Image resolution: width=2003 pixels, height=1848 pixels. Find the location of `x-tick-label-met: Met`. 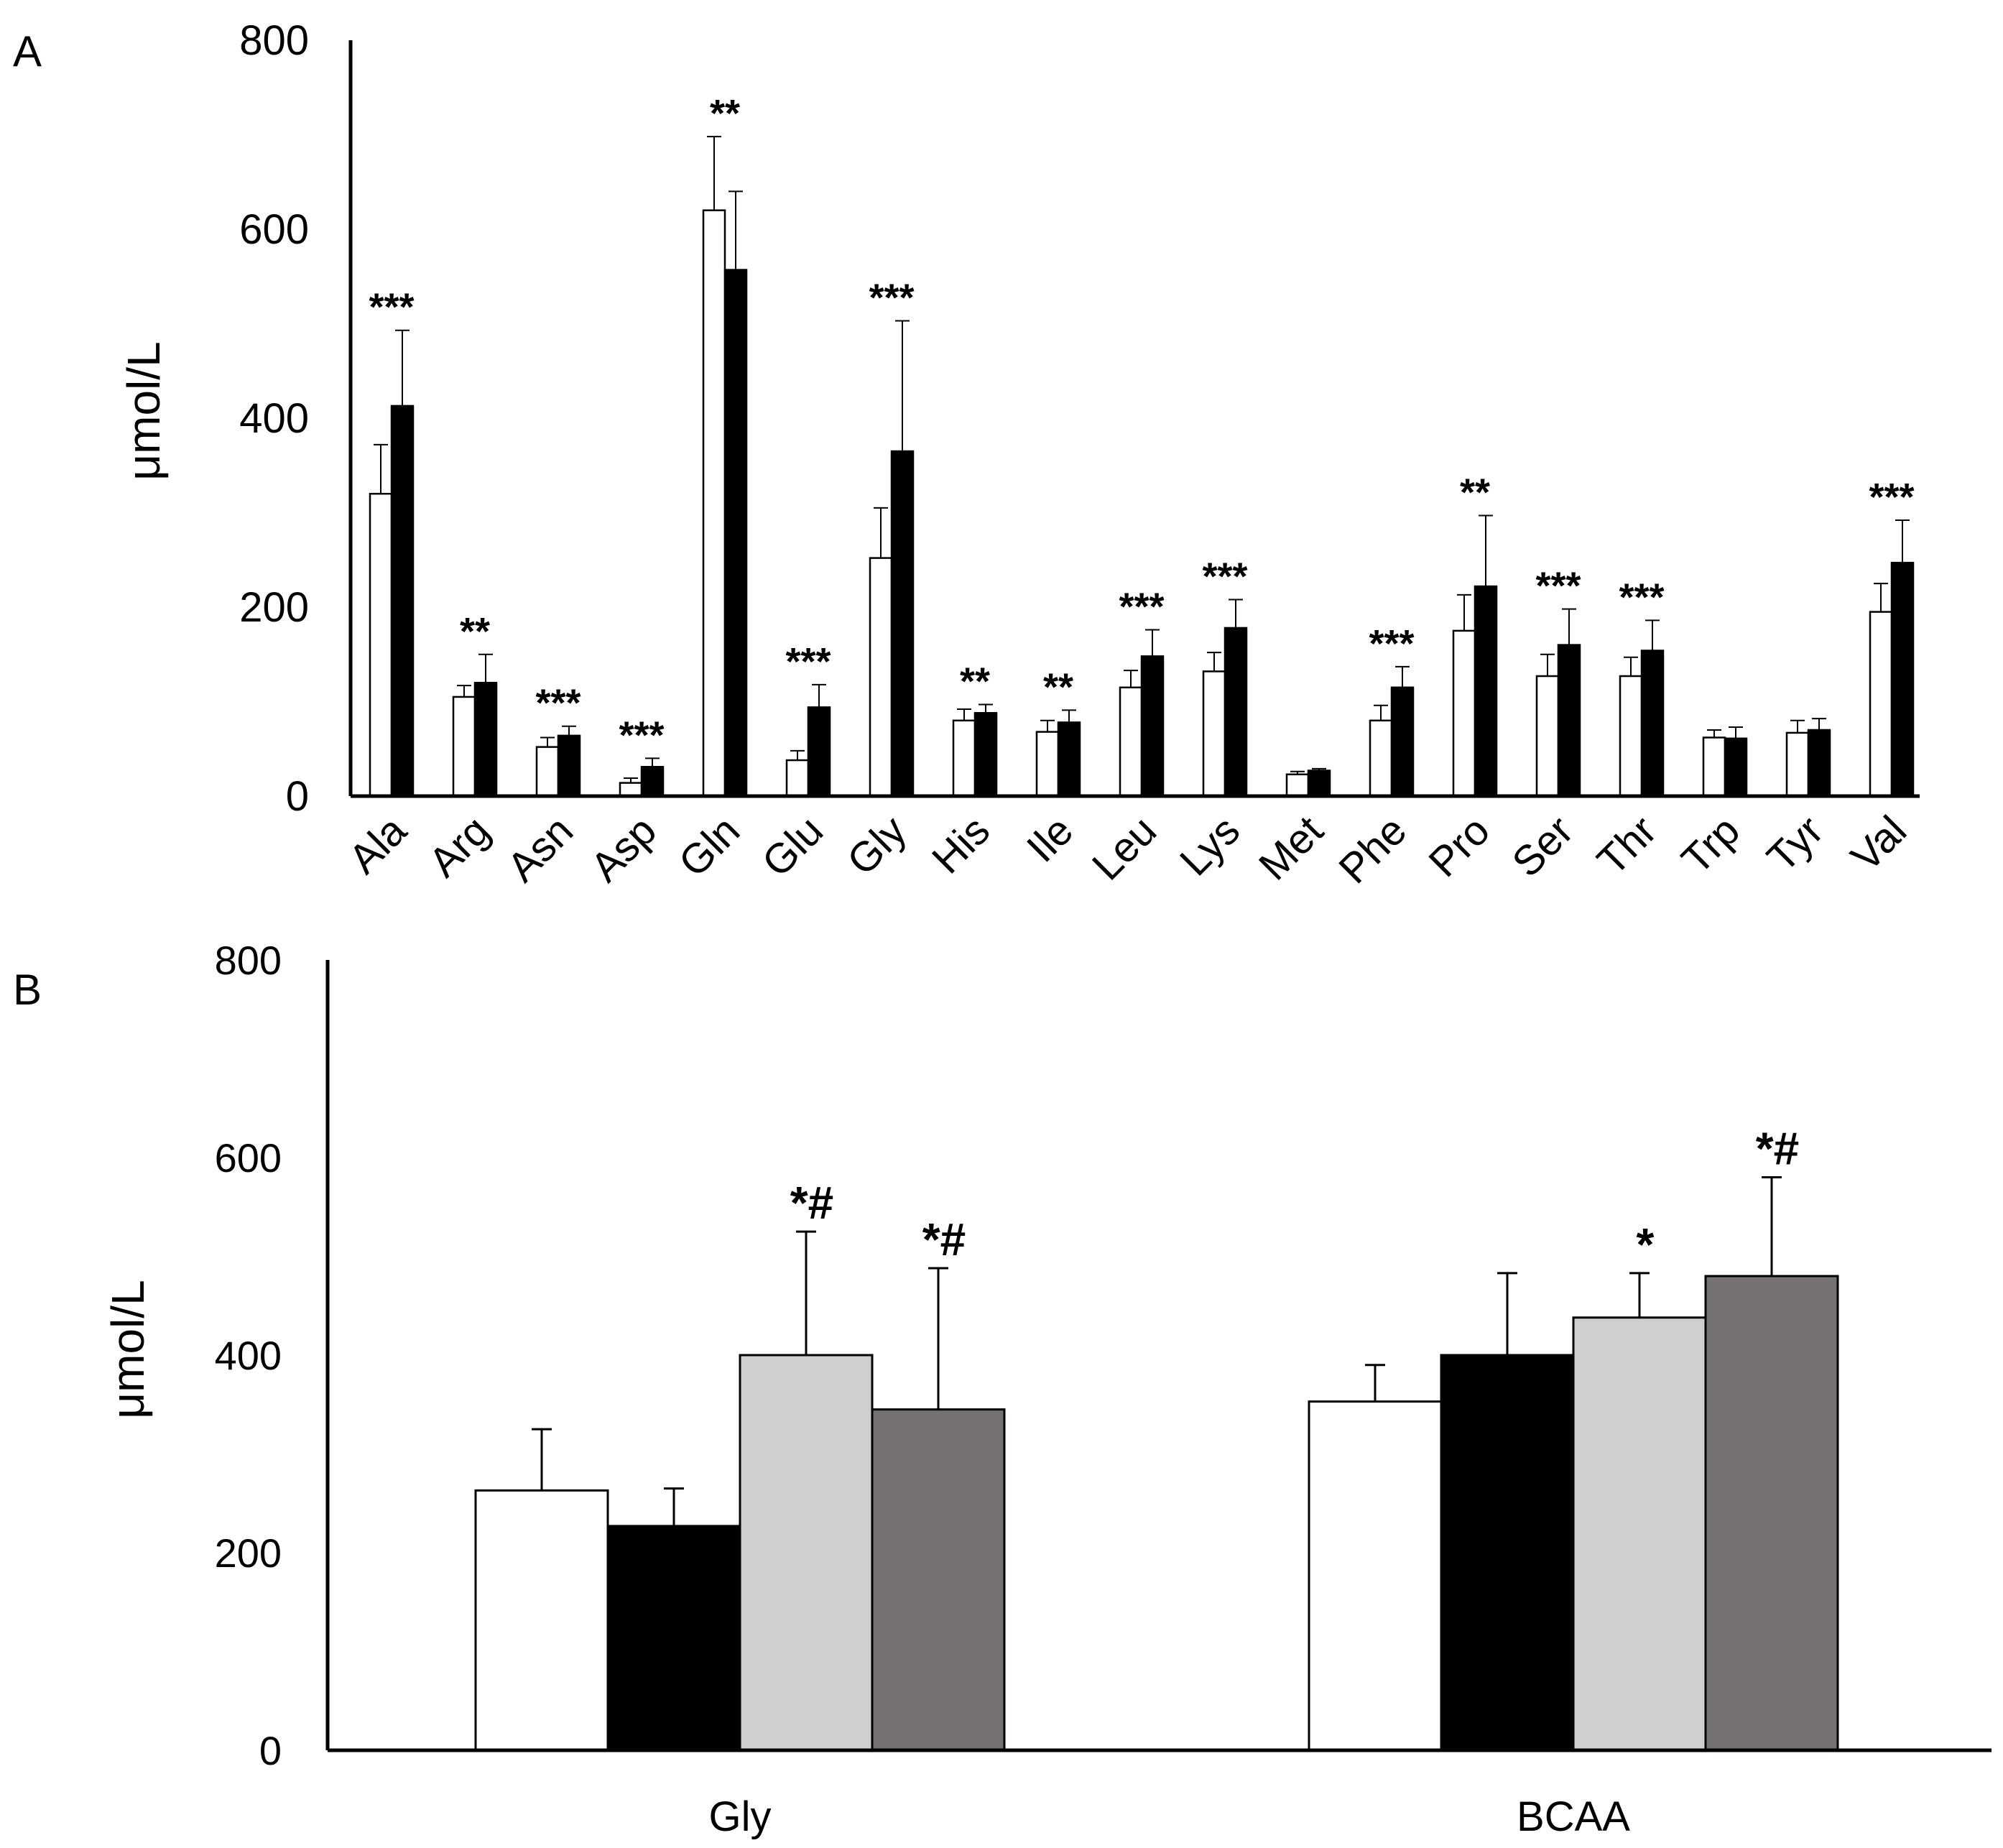

x-tick-label-met: Met is located at coordinates (1291, 848).